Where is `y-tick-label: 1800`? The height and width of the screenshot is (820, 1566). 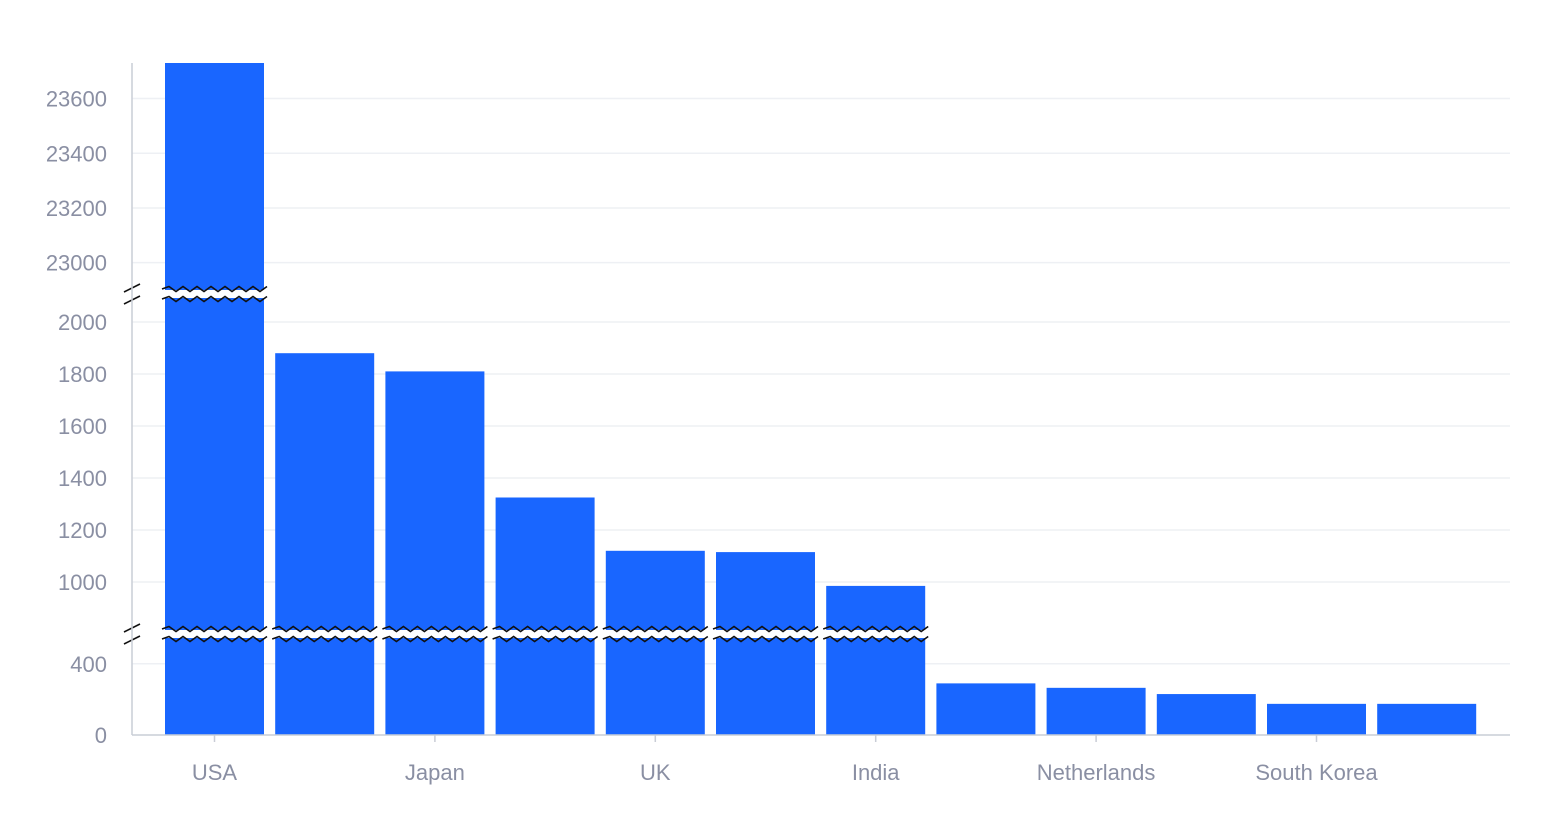
y-tick-label: 1800 is located at coordinates (82, 374).